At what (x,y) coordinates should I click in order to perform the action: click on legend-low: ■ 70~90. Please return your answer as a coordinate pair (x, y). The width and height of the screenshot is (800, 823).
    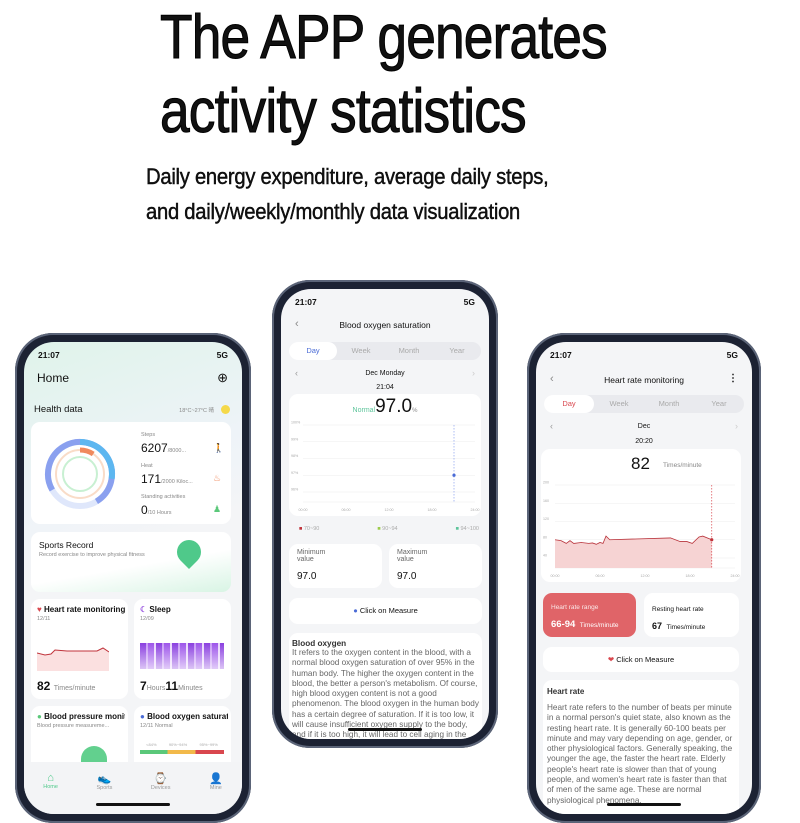
    Looking at the image, I should click on (309, 529).